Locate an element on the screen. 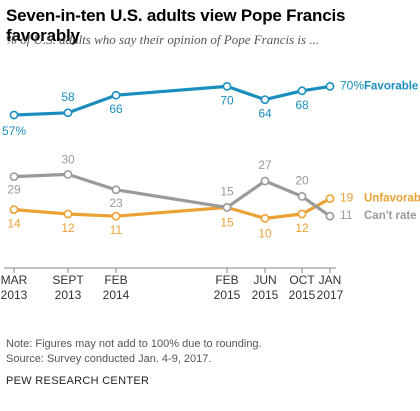 This screenshot has height=411, width=420. x-tick-label: SEPT is located at coordinates (68, 280).